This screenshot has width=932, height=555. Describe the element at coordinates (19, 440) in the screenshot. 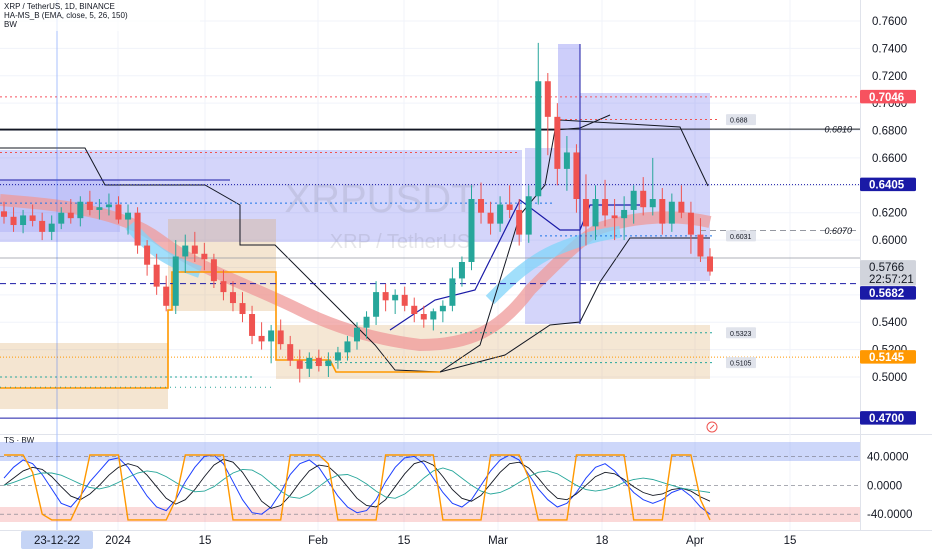

I see `oscillator-title: TS · BW` at that location.